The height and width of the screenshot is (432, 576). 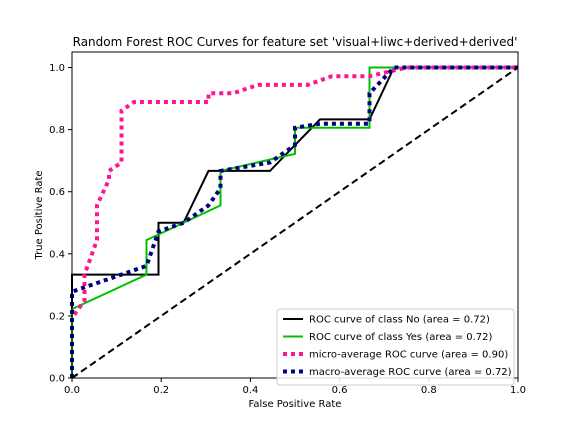 What do you see at coordinates (161, 390) in the screenshot?
I see `x-tick-label: 0.2` at bounding box center [161, 390].